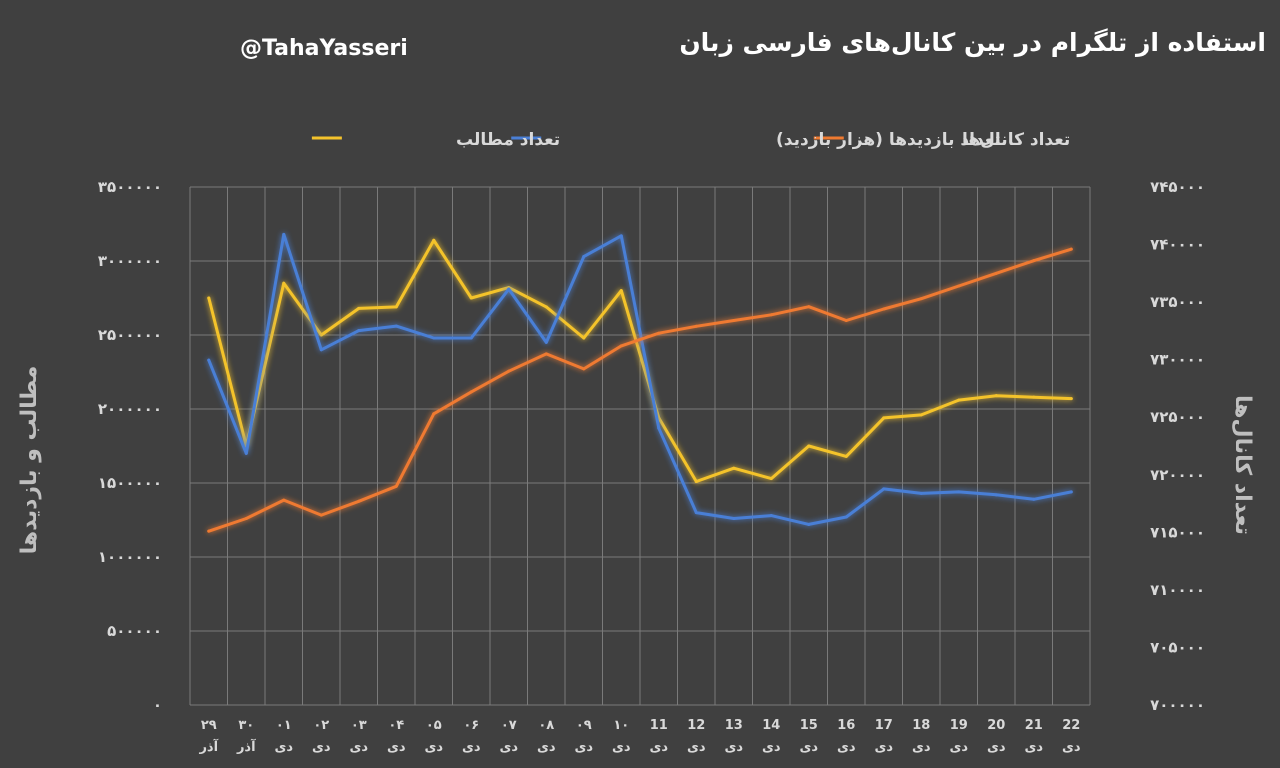 The image size is (1280, 768). What do you see at coordinates (1177, 532) in the screenshot?
I see `y-right-tick-label: ۷۱۵۰۰۰` at bounding box center [1177, 532].